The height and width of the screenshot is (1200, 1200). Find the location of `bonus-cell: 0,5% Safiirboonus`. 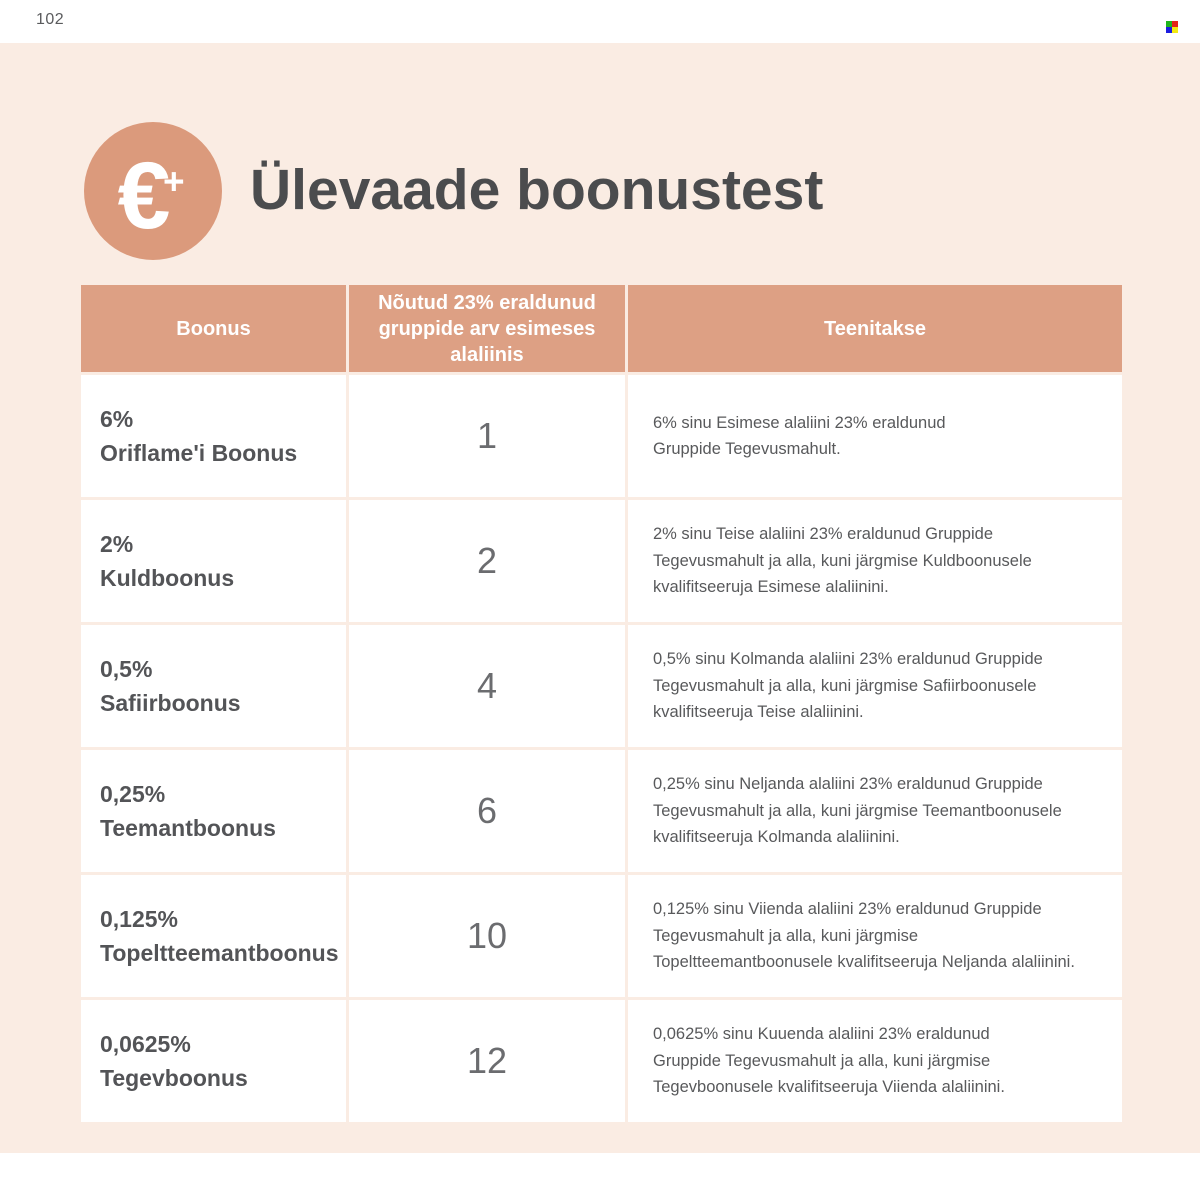

bonus-cell: 0,5% Safiirboonus is located at coordinates (213, 686).